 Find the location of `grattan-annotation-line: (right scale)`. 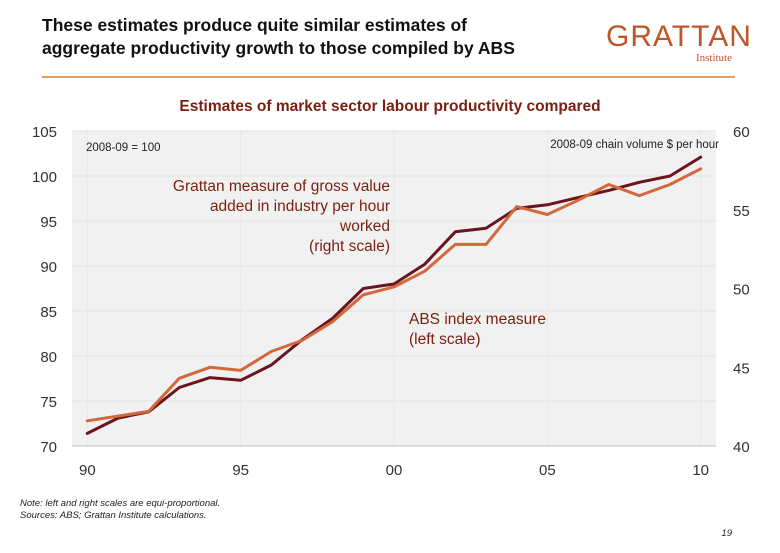

grattan-annotation-line: (right scale) is located at coordinates (349, 246).